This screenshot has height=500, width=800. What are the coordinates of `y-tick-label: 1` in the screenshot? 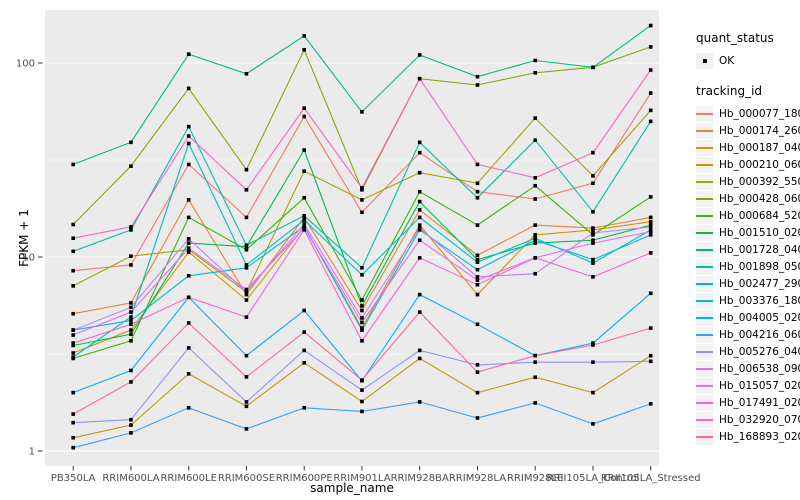 It's located at (32, 452).